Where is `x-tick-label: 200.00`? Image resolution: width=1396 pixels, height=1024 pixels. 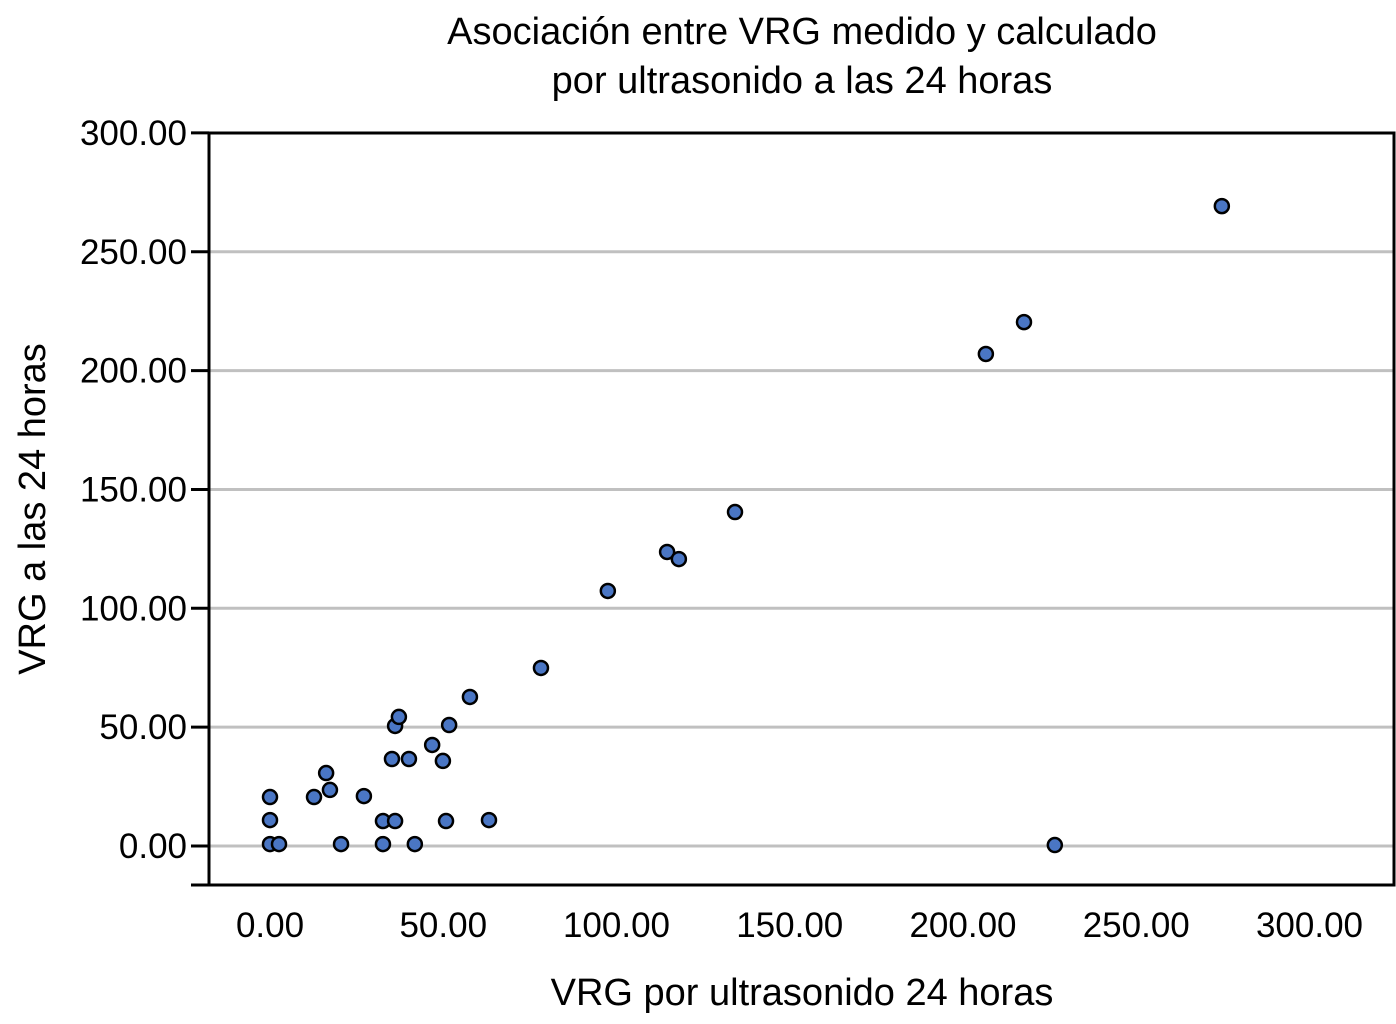 x-tick-label: 200.00 is located at coordinates (962, 925).